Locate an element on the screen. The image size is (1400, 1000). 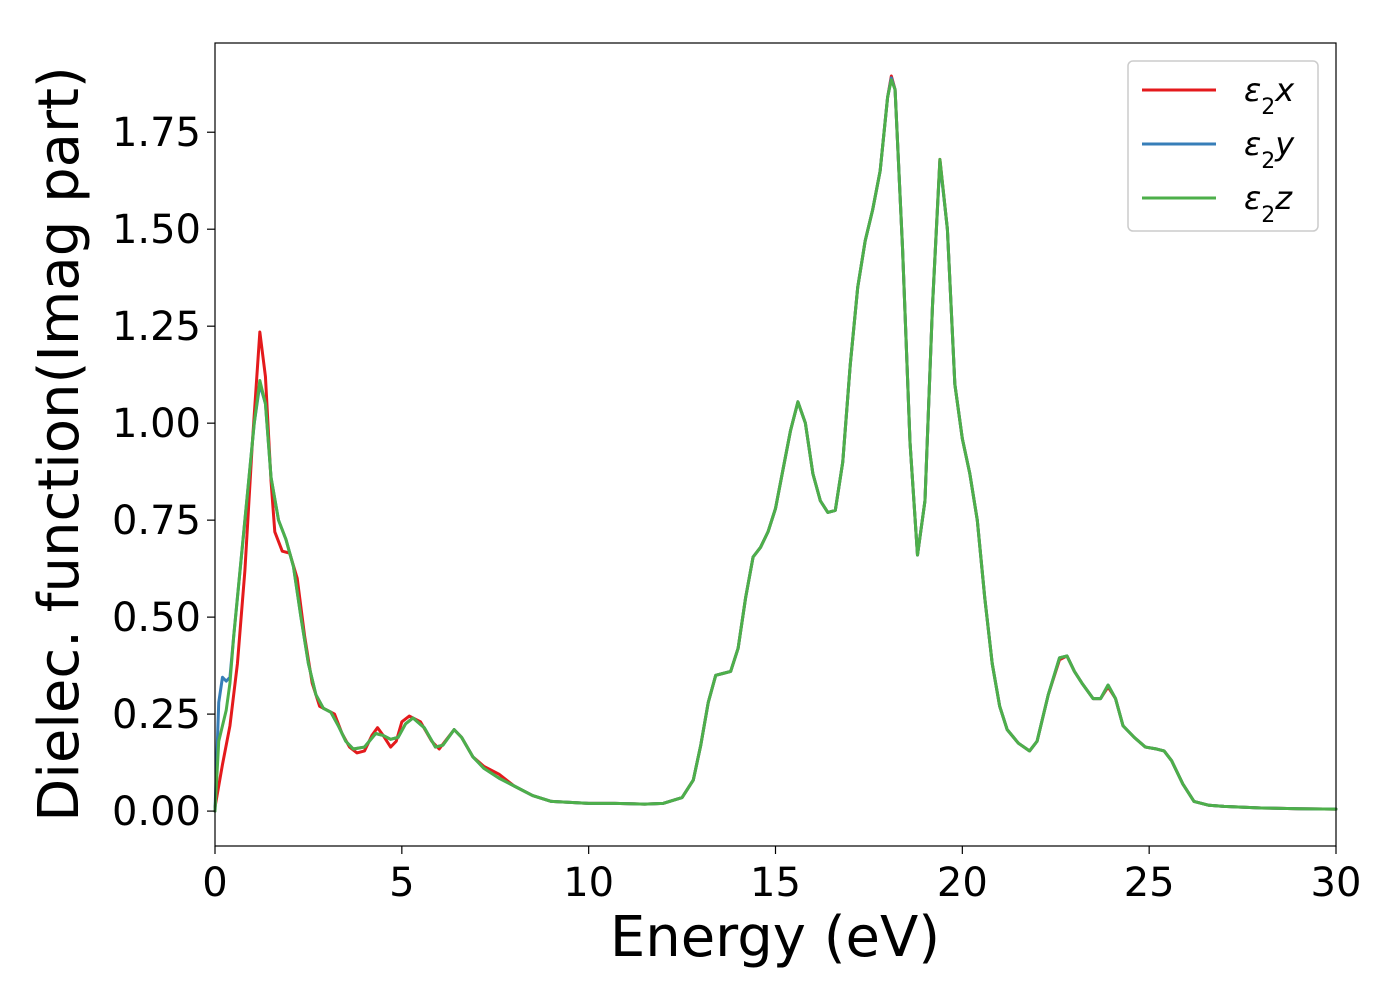
legend-label-y: ε2y is located at coordinates (1269, 149).